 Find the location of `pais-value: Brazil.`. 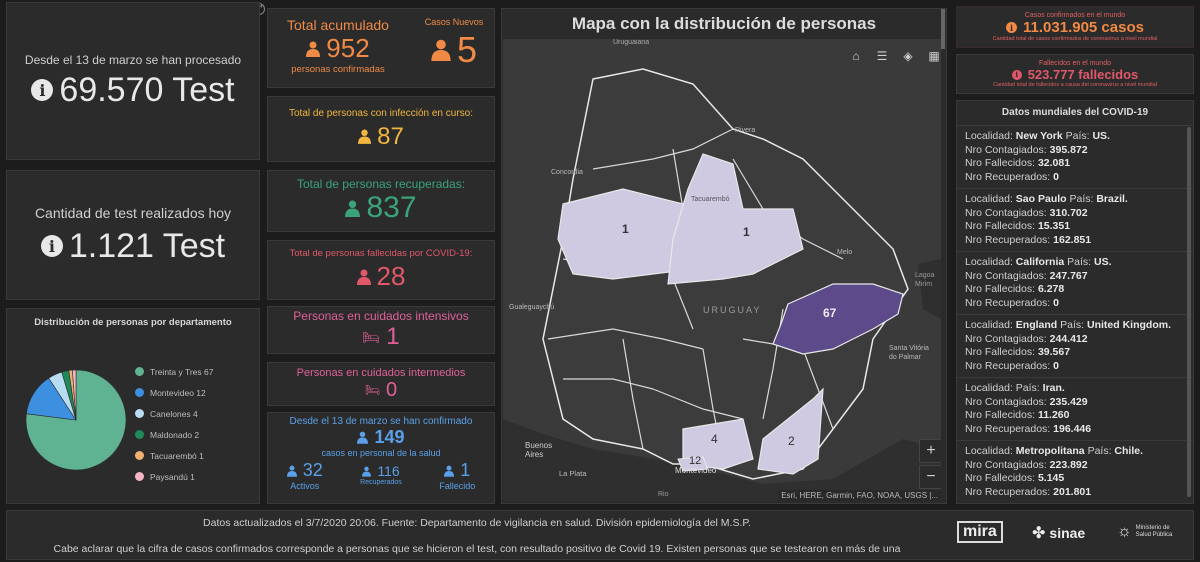

pais-value: Brazil. is located at coordinates (1112, 199).